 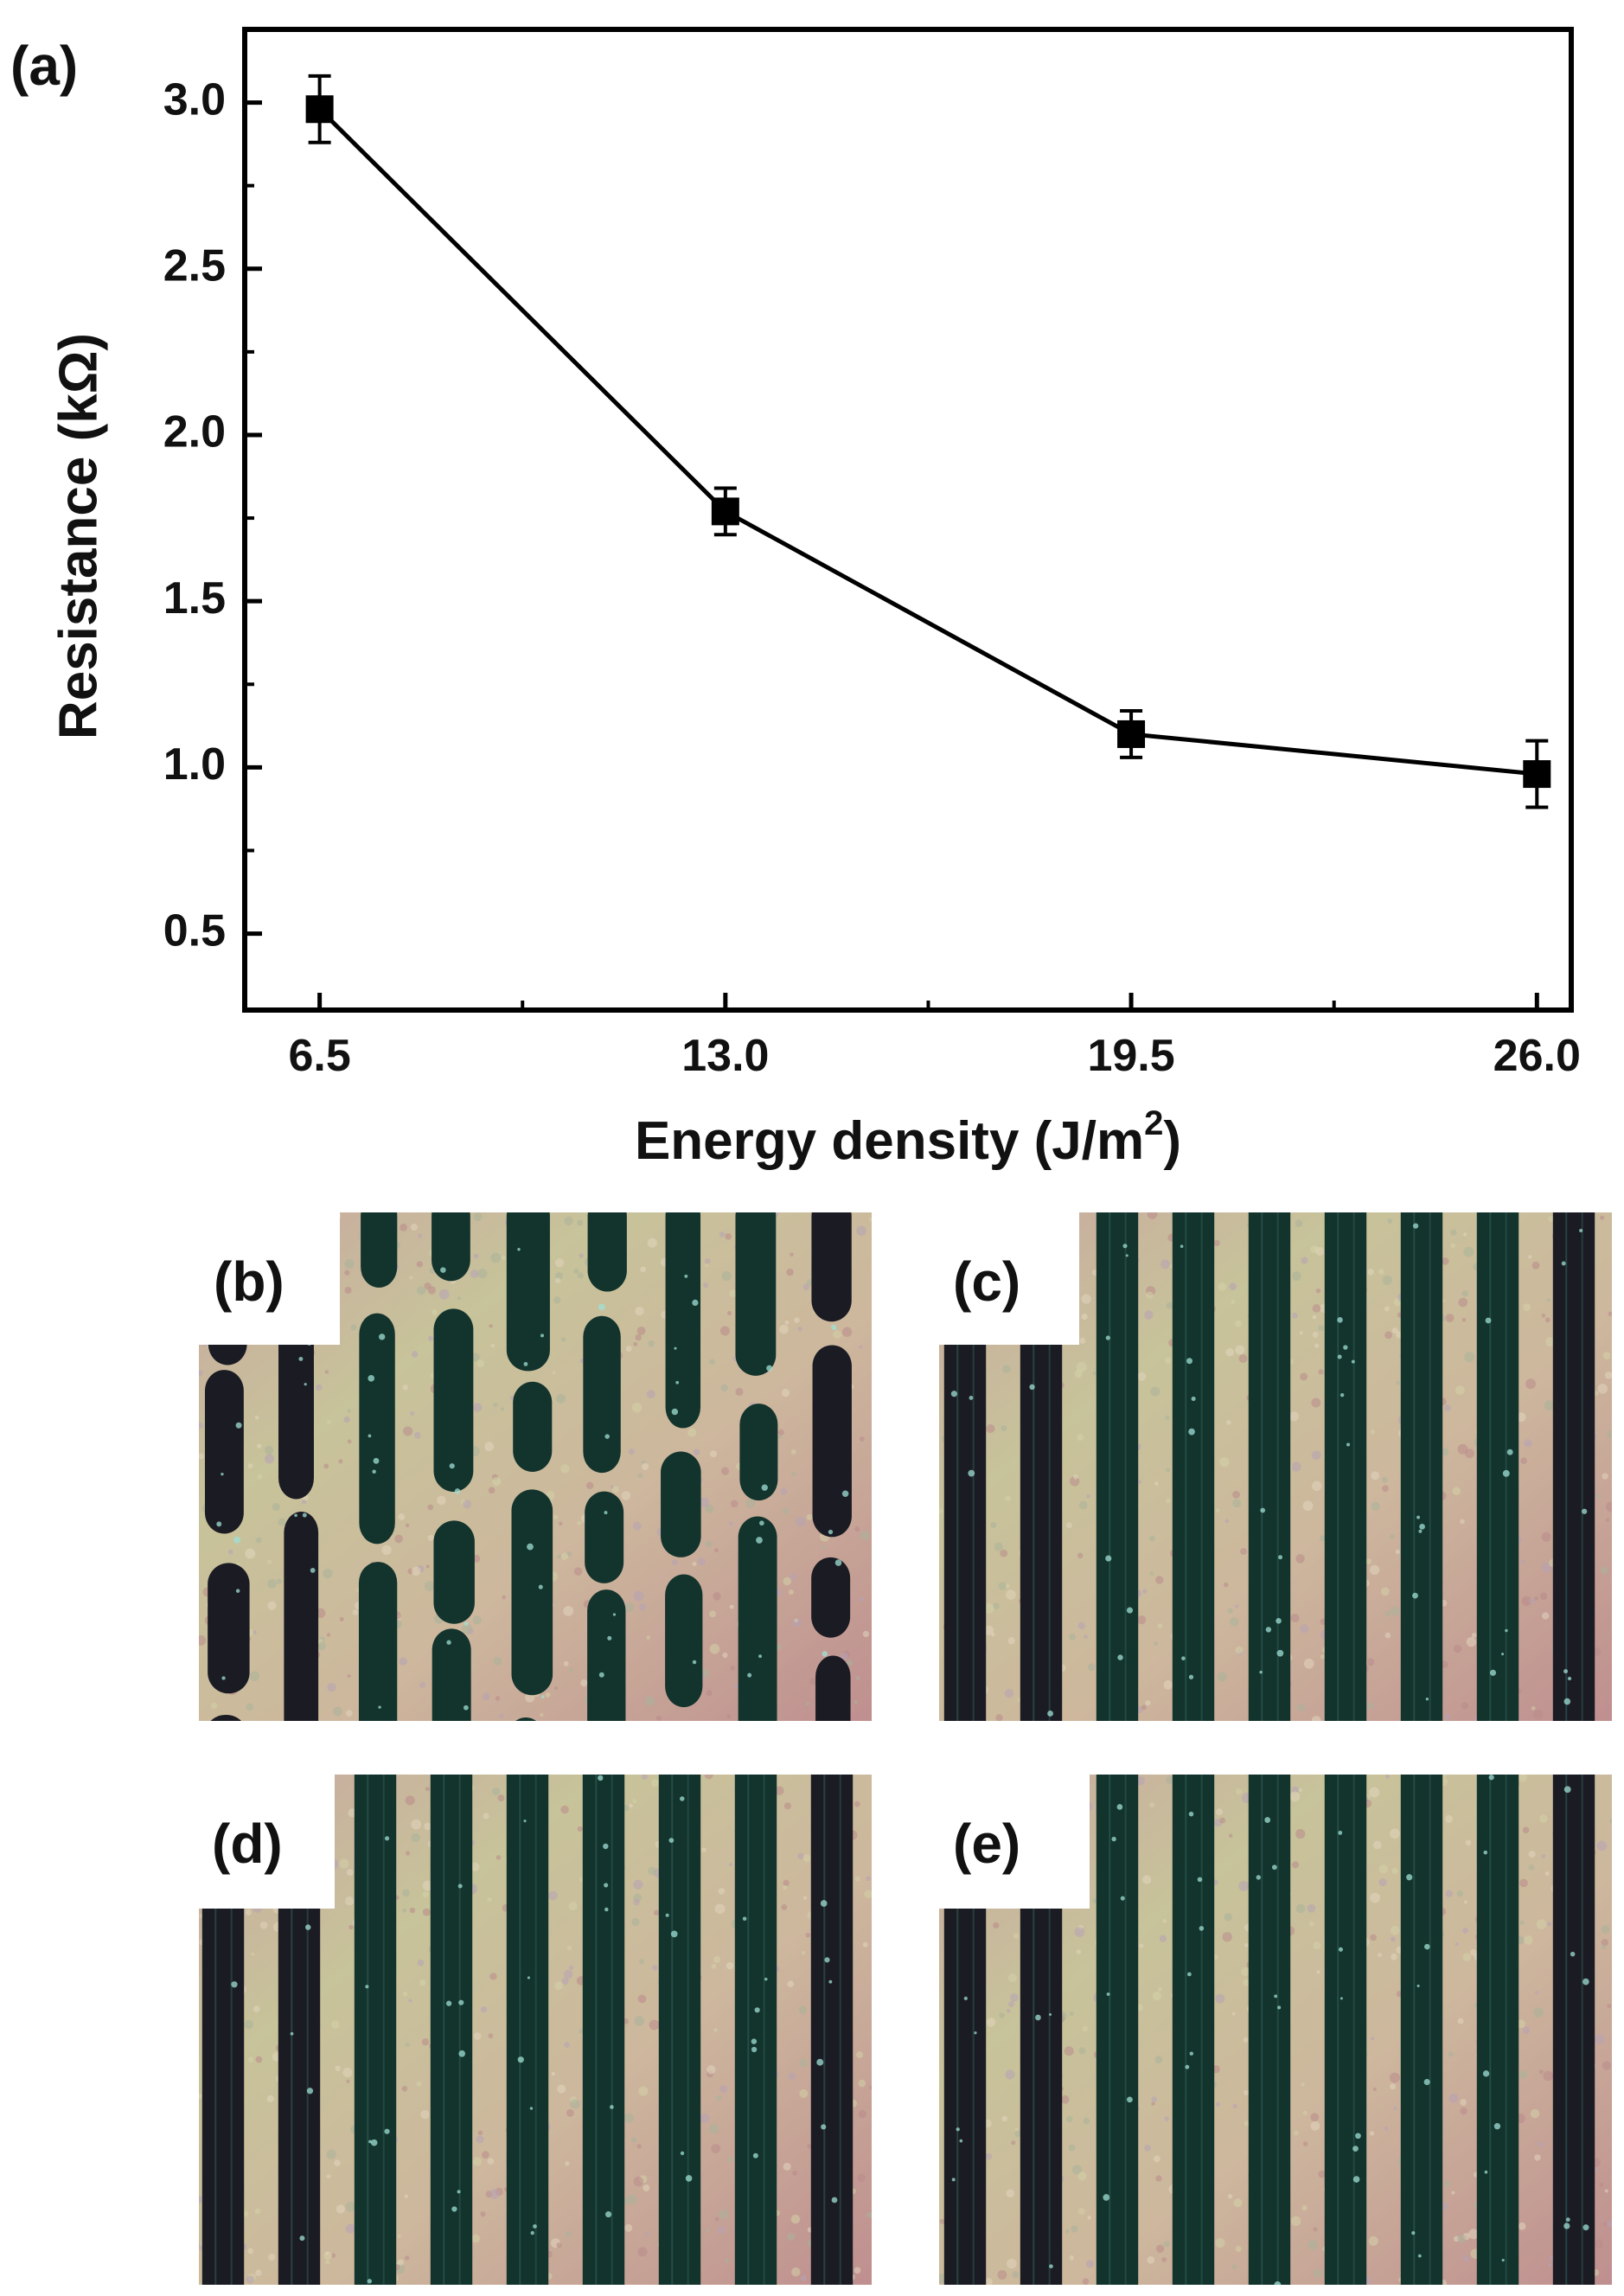 I want to click on y-tick-label-2: 1.5, so click(x=194, y=598).